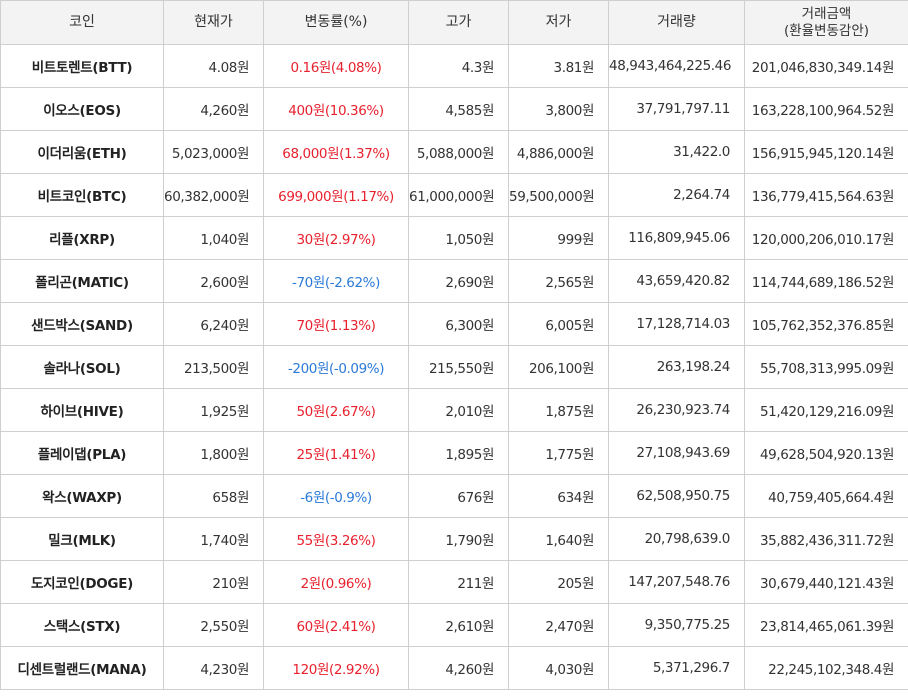 Image resolution: width=908 pixels, height=700 pixels. What do you see at coordinates (458, 238) in the screenshot?
I see `high-cell: 1,050원` at bounding box center [458, 238].